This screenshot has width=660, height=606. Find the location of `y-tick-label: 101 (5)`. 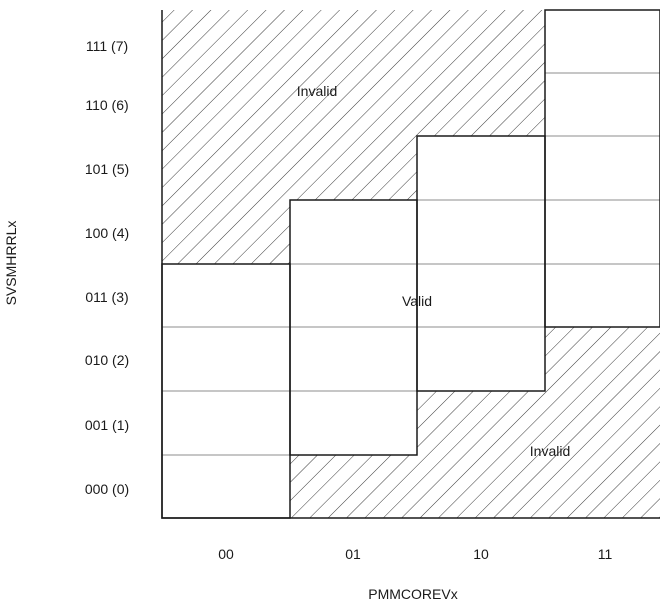

y-tick-label: 101 (5) is located at coordinates (107, 169).